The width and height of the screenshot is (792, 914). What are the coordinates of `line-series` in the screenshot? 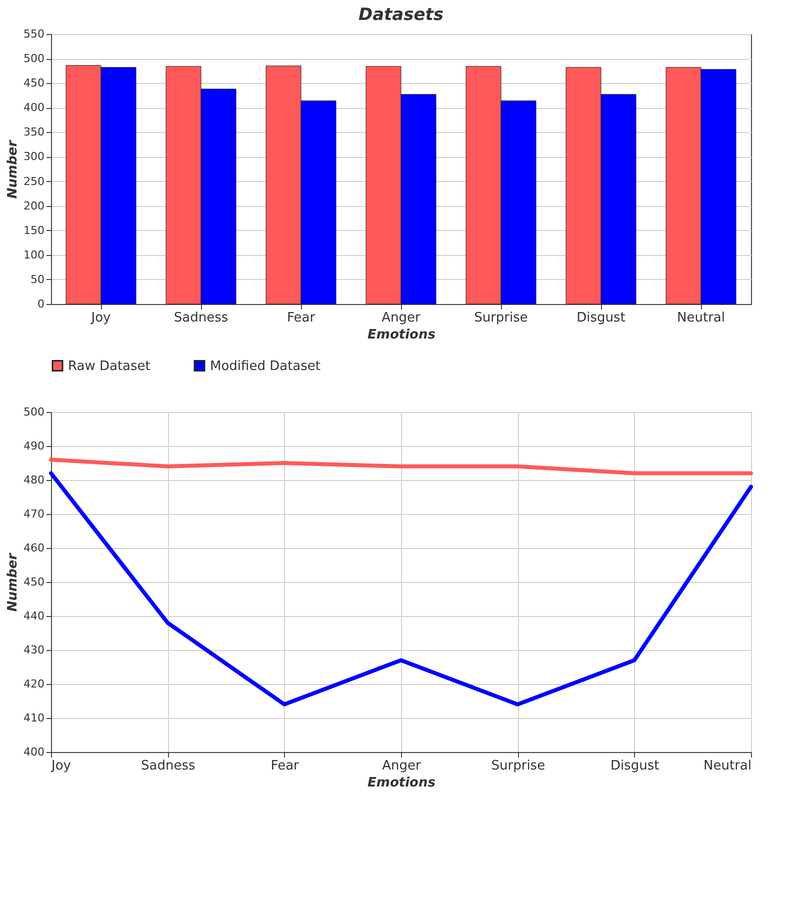 It's located at (401, 467).